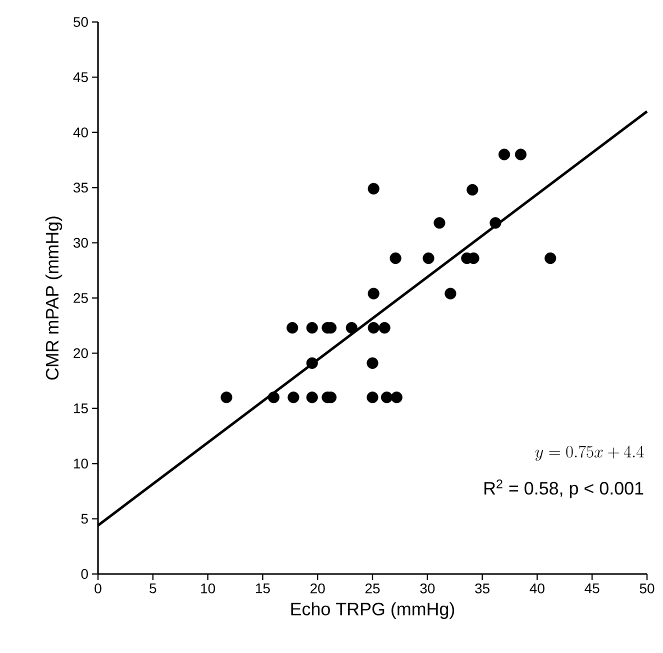  What do you see at coordinates (153, 589) in the screenshot?
I see `x-tick-label: 5` at bounding box center [153, 589].